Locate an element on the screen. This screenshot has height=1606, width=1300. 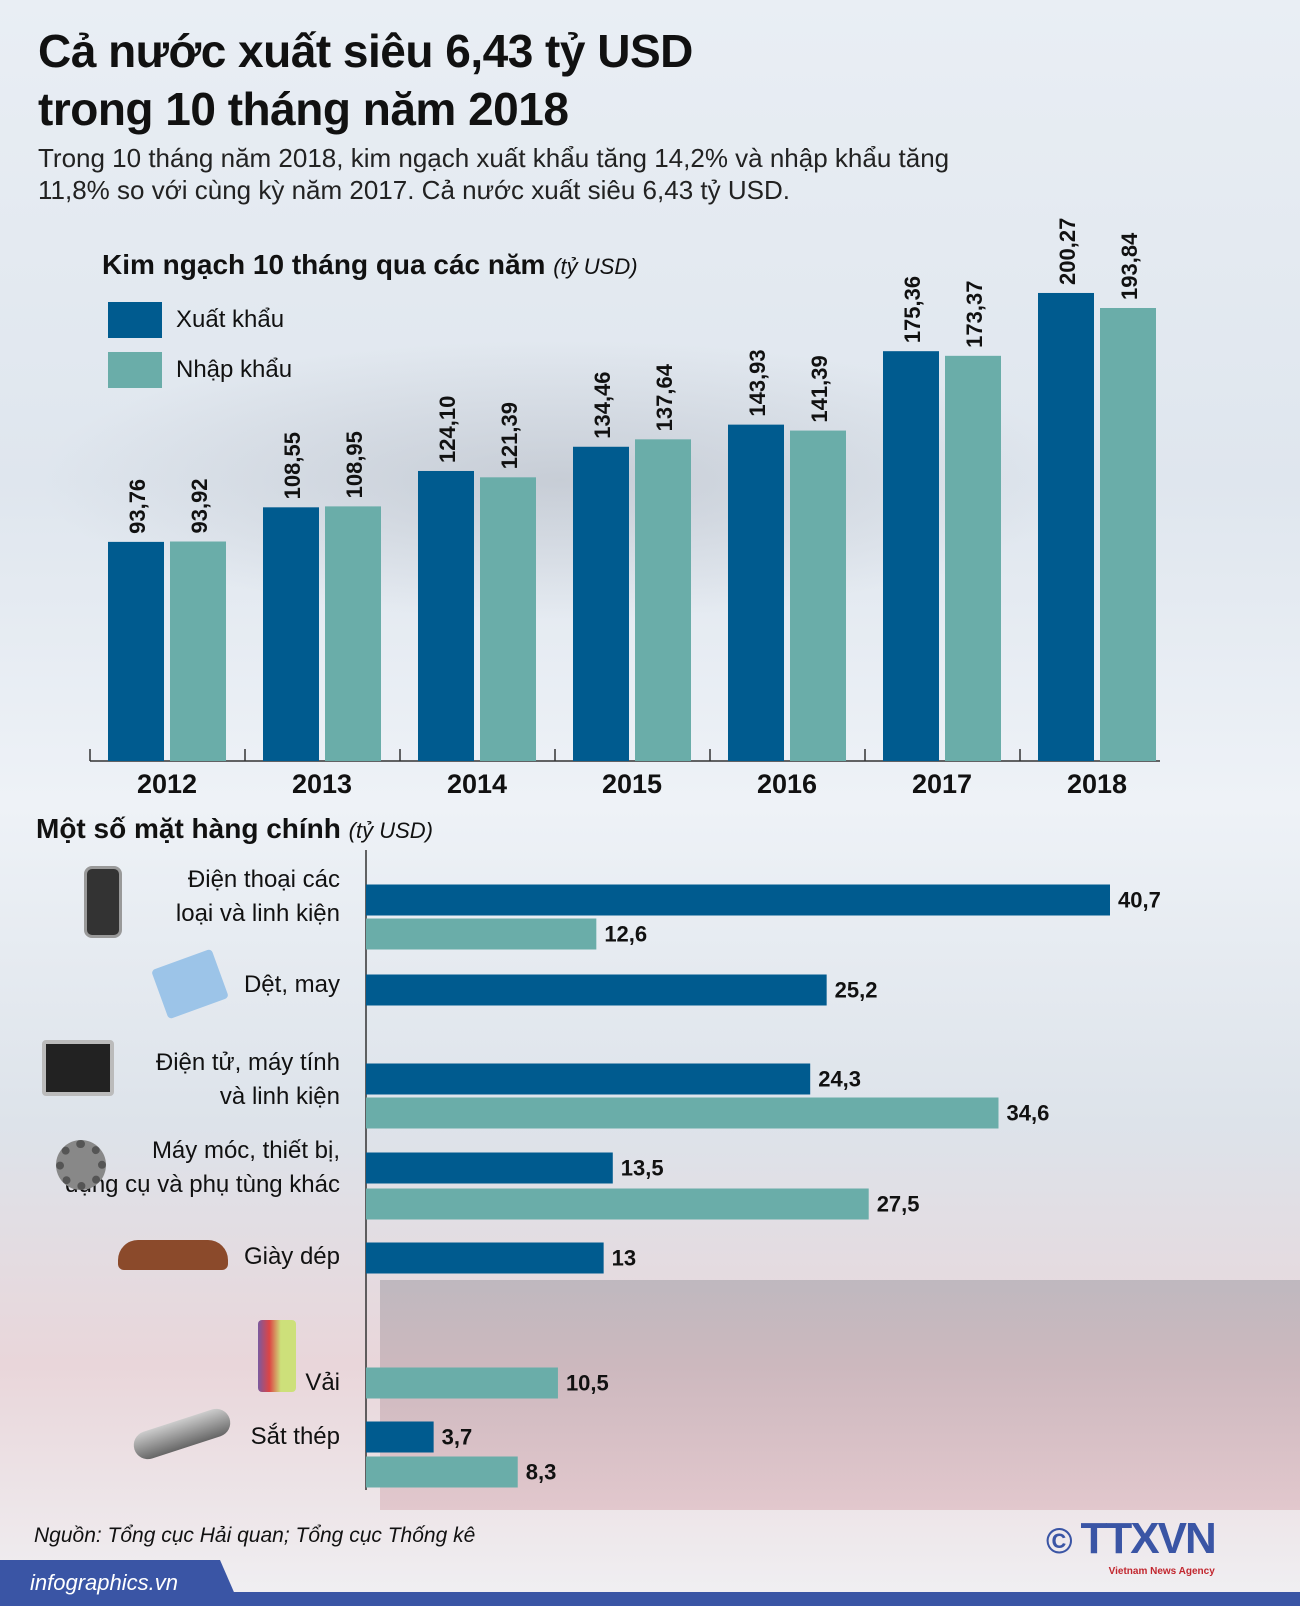
data-label: 193,84 is located at coordinates (1129, 266).